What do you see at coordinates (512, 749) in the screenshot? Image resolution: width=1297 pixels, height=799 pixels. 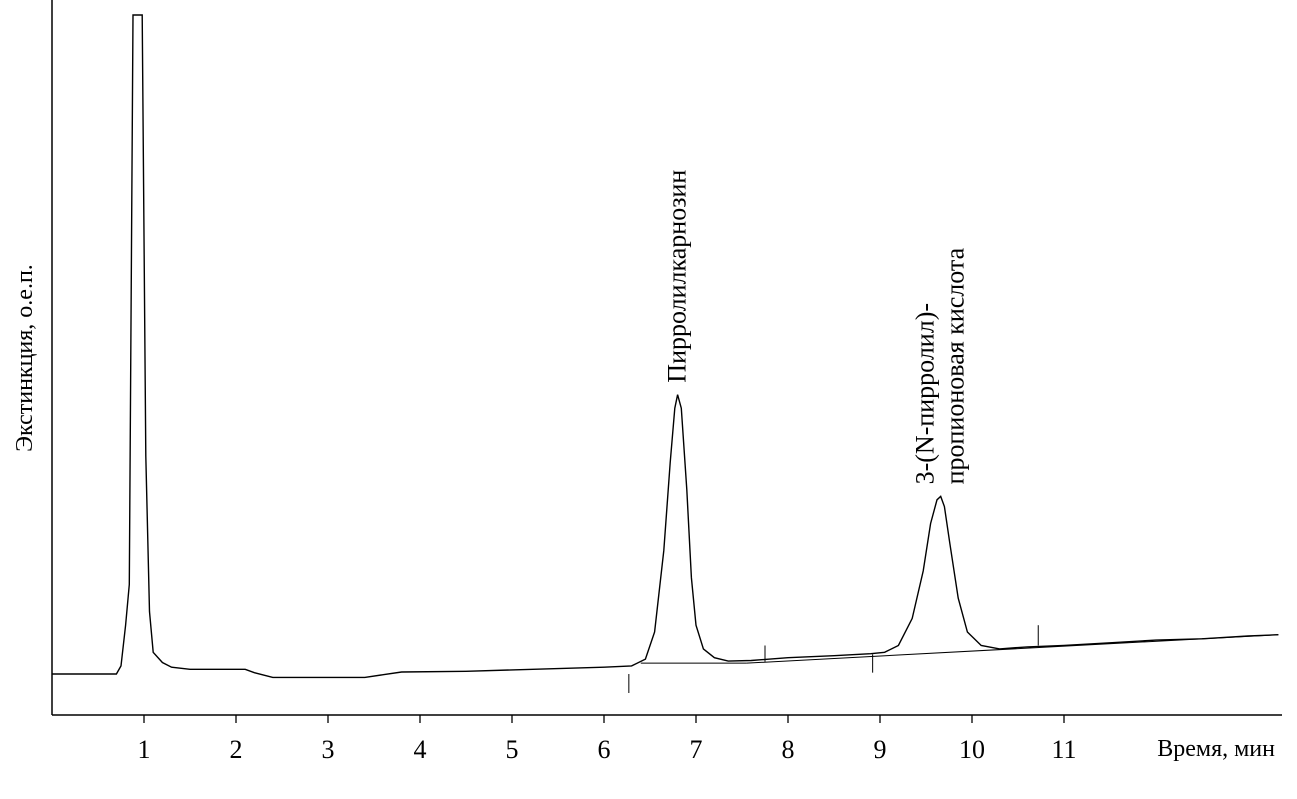 I see `x-tick-label: 5` at bounding box center [512, 749].